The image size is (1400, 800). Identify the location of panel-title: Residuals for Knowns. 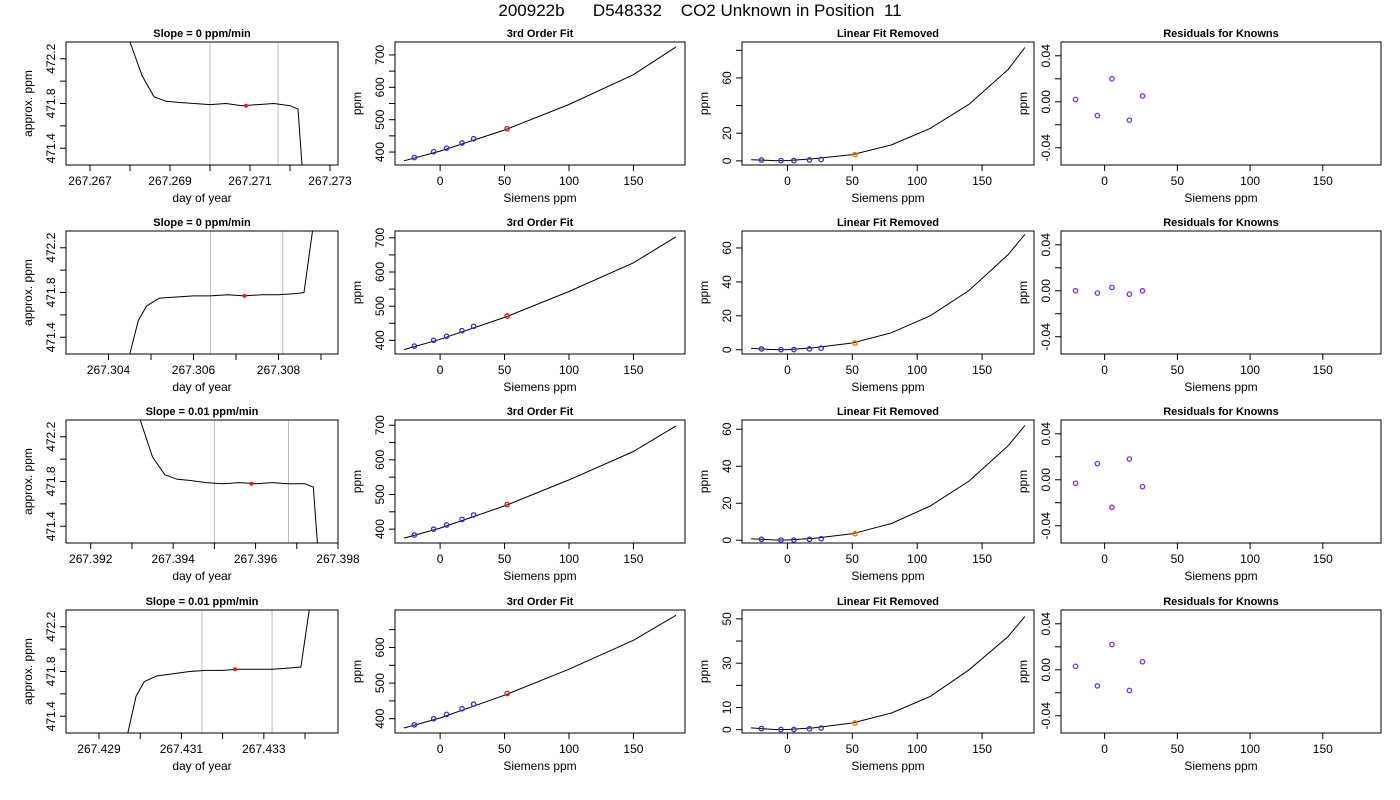
(1221, 602).